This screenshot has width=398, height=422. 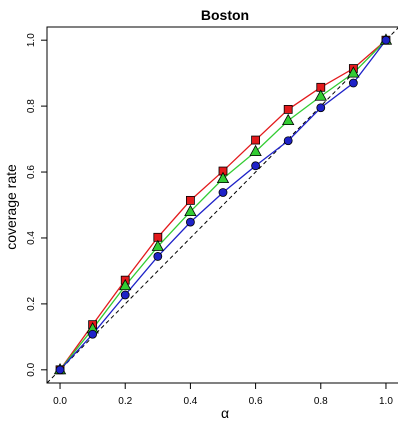 What do you see at coordinates (225, 413) in the screenshot?
I see `x-axis-title: α` at bounding box center [225, 413].